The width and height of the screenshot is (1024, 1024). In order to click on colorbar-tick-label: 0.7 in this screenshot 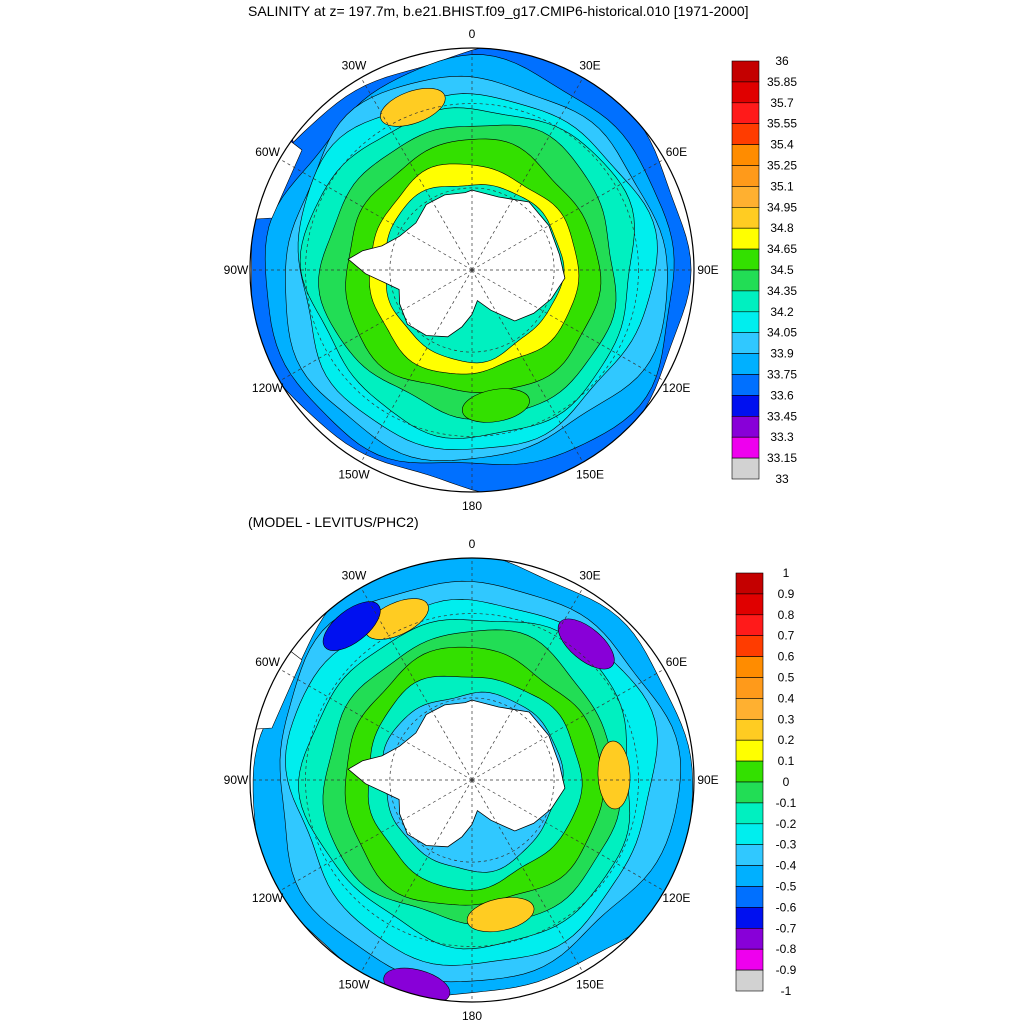, I will do `click(786, 636)`.